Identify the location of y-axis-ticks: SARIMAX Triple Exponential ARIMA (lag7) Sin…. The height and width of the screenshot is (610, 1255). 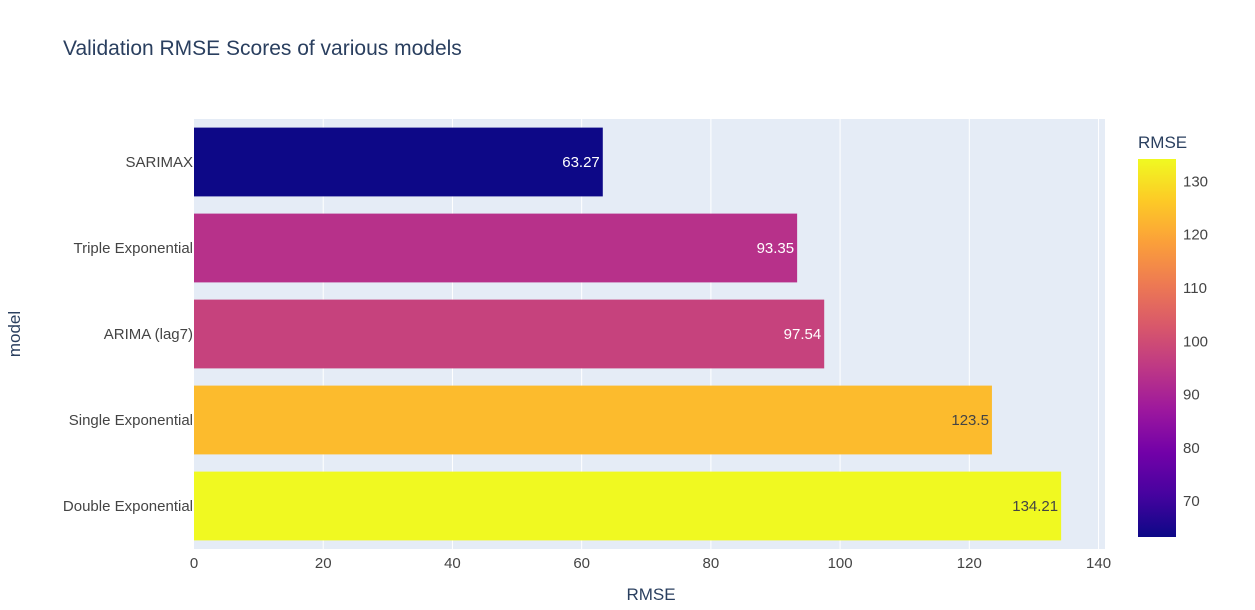
(128, 334).